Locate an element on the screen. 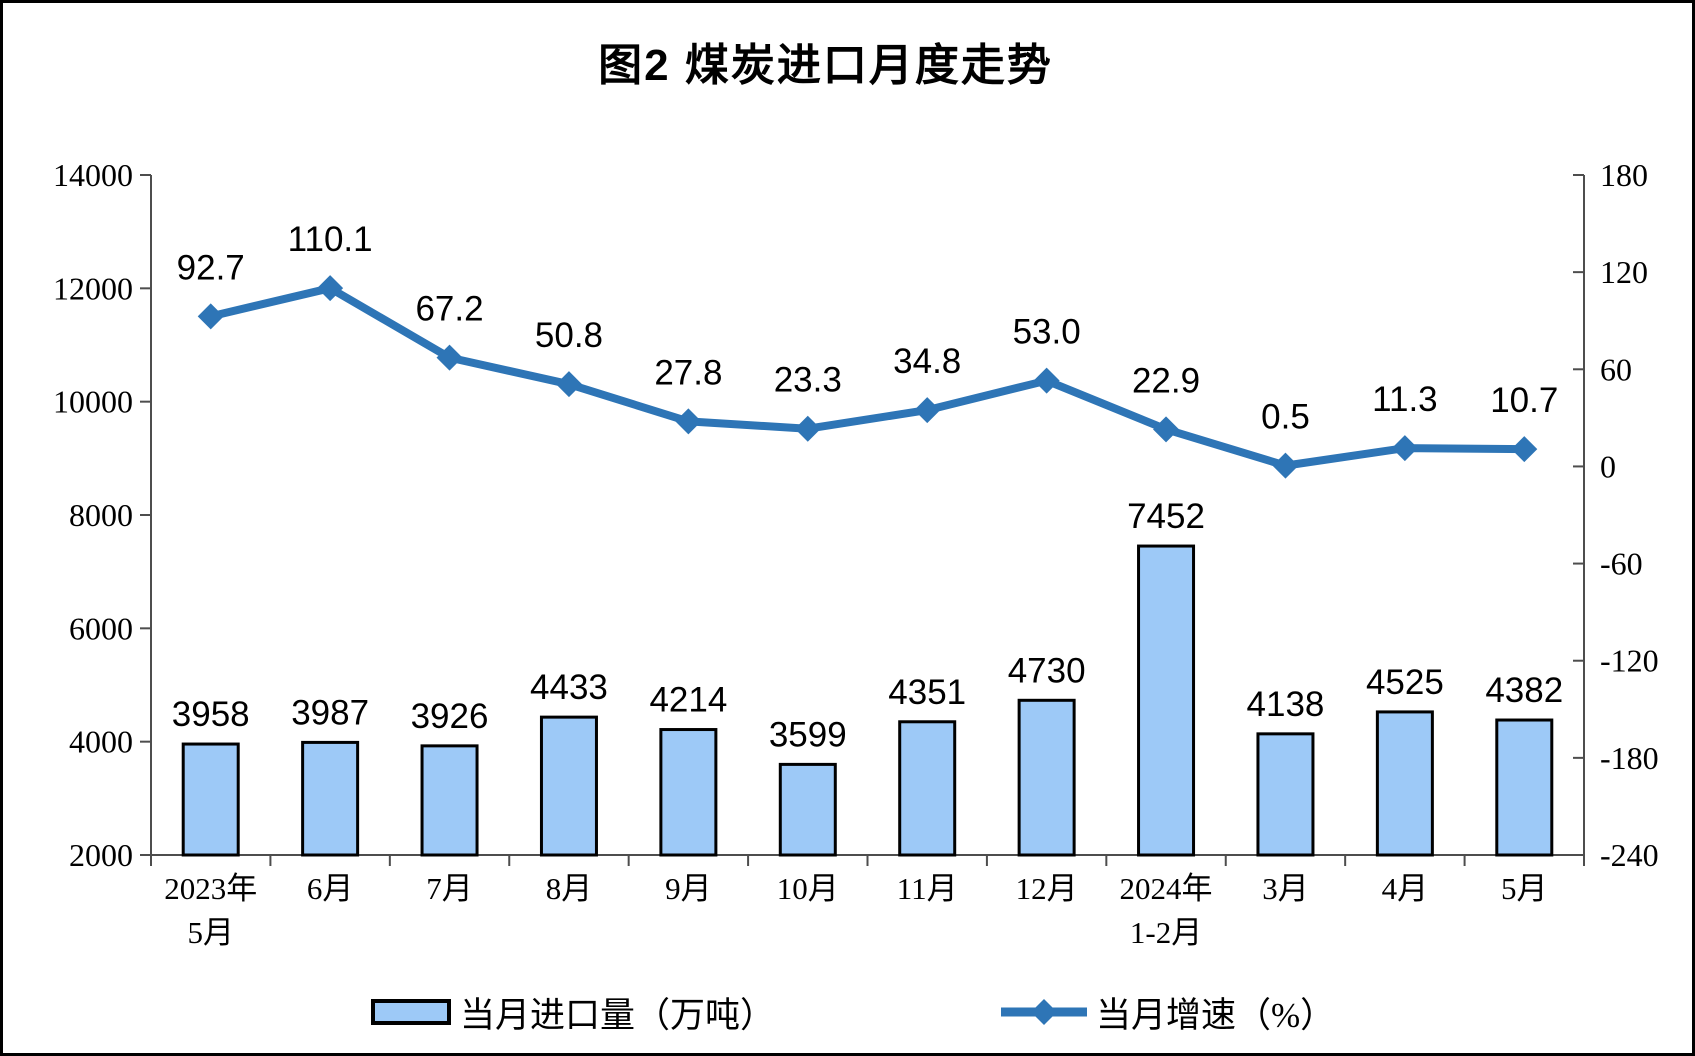 The height and width of the screenshot is (1056, 1695). x-category-label-1: 6月 is located at coordinates (330, 888).